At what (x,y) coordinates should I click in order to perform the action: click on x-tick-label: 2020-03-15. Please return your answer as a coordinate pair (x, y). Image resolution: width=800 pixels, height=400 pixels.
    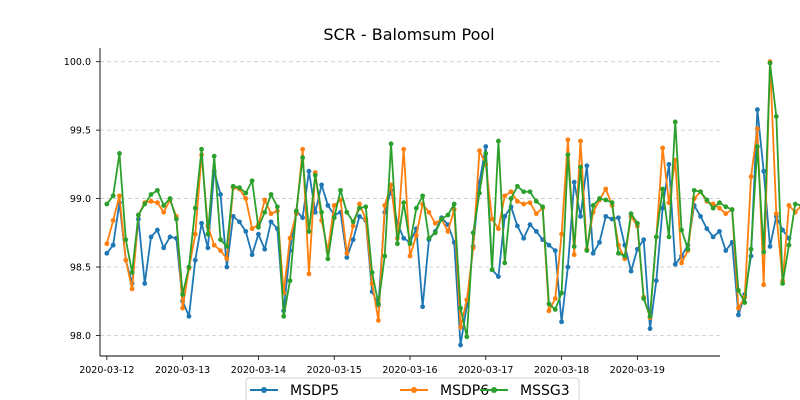
    Looking at the image, I should click on (334, 370).